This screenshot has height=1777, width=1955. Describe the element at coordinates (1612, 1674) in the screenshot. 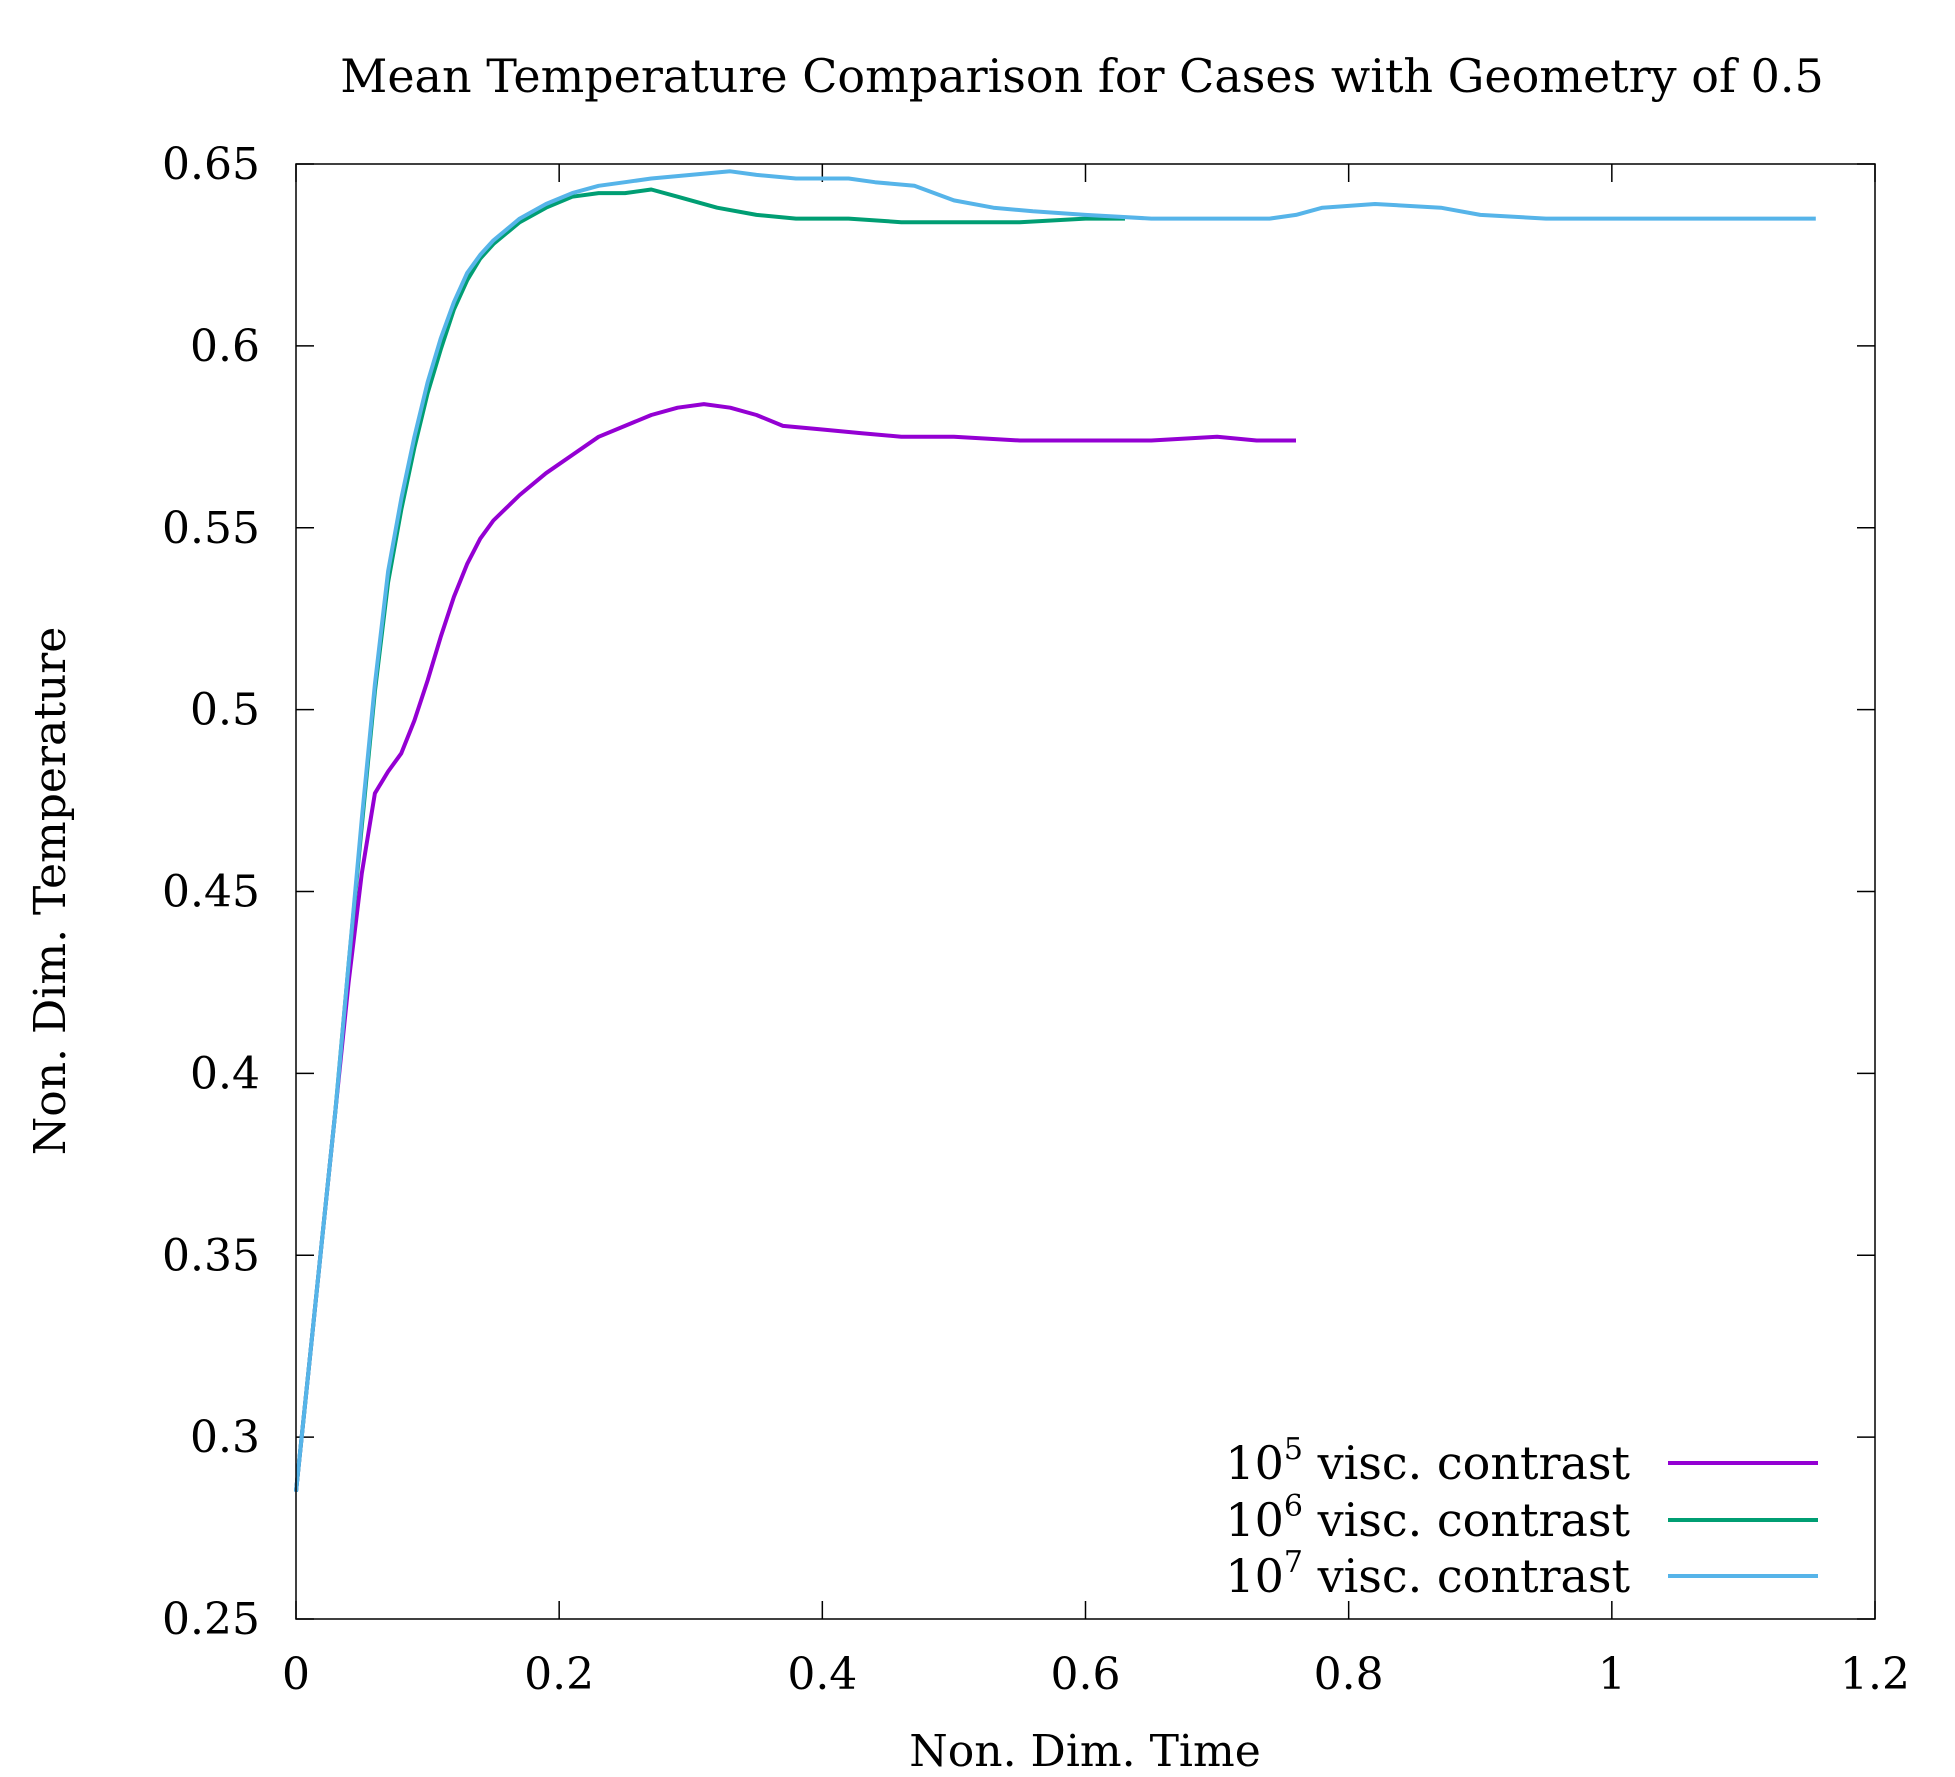

I see `x-tick-label: 1` at that location.